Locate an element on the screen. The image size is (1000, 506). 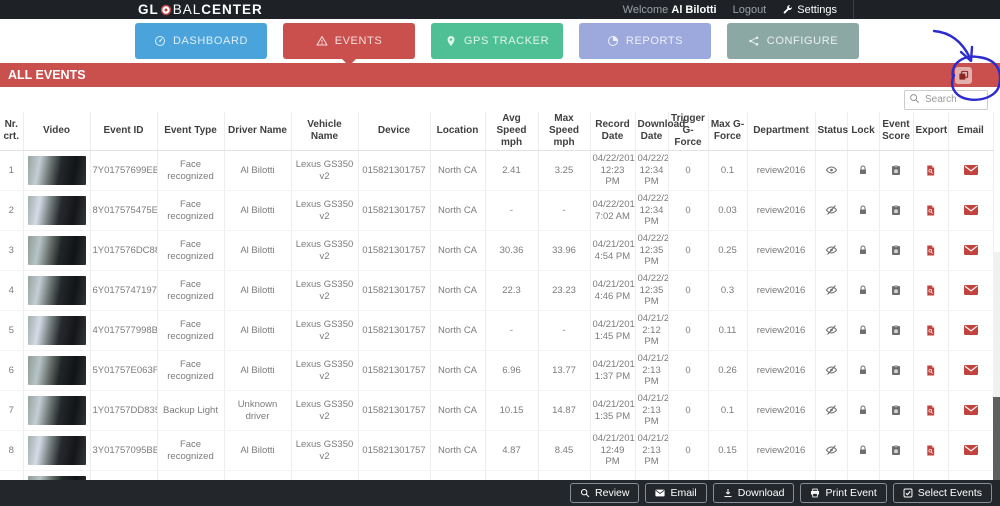
vertical-scrollbar-track is located at coordinates (996, 379).